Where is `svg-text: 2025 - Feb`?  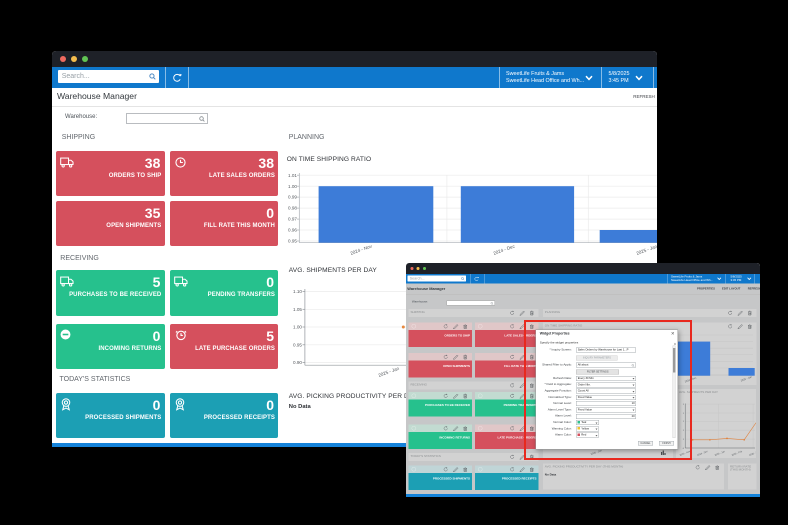 svg-text: 2025 - Feb is located at coordinates (738, 453).